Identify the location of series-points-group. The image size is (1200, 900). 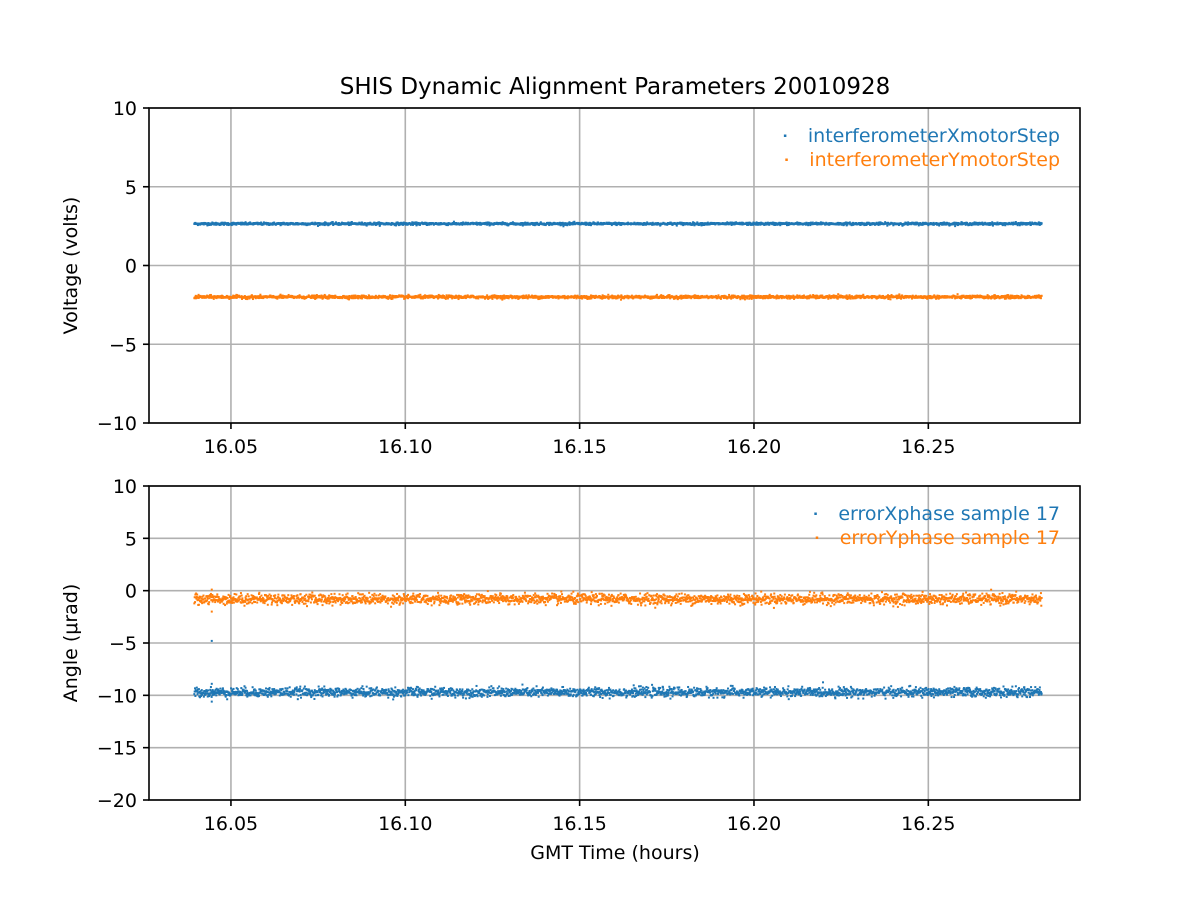
(618, 645).